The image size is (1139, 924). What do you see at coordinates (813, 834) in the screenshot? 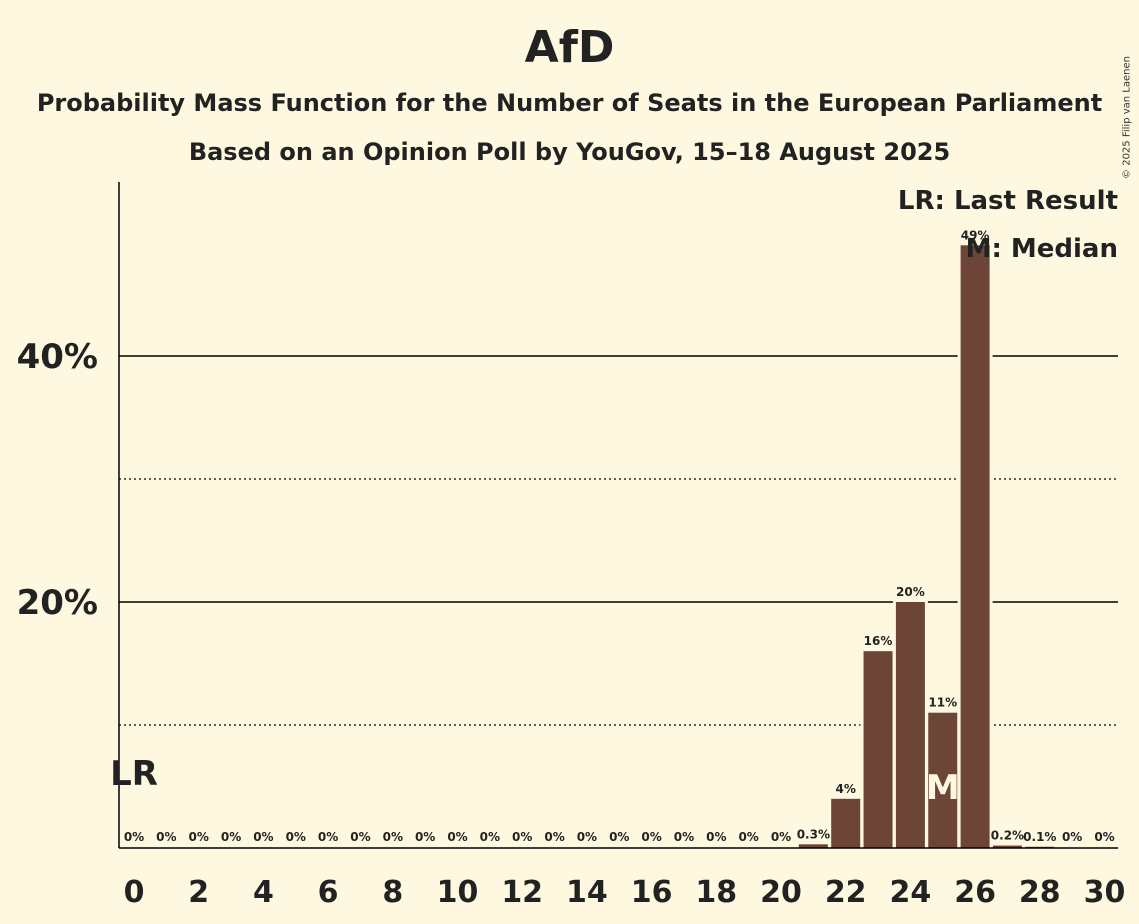
I see `data-label: 0.3%` at bounding box center [813, 834].